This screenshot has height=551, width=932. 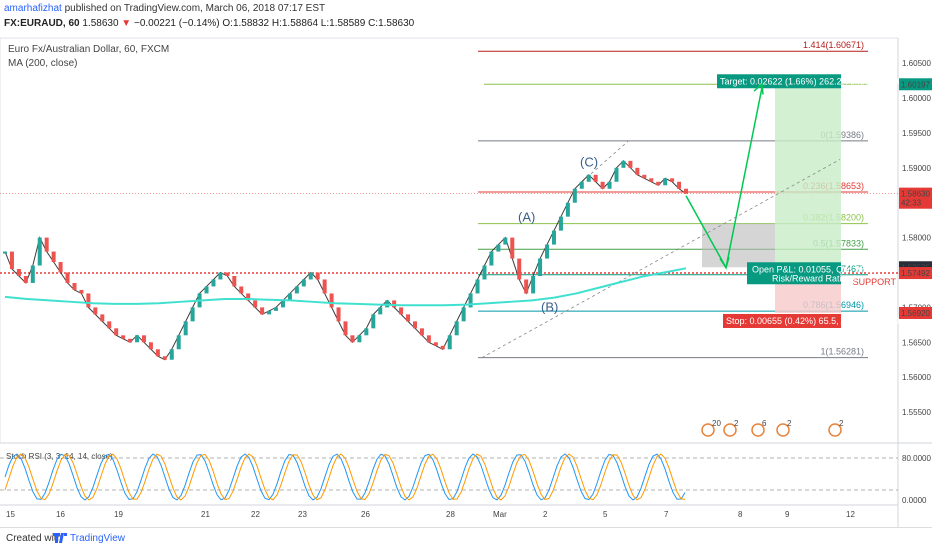 I want to click on time-tick-label: 26, so click(x=365, y=514).